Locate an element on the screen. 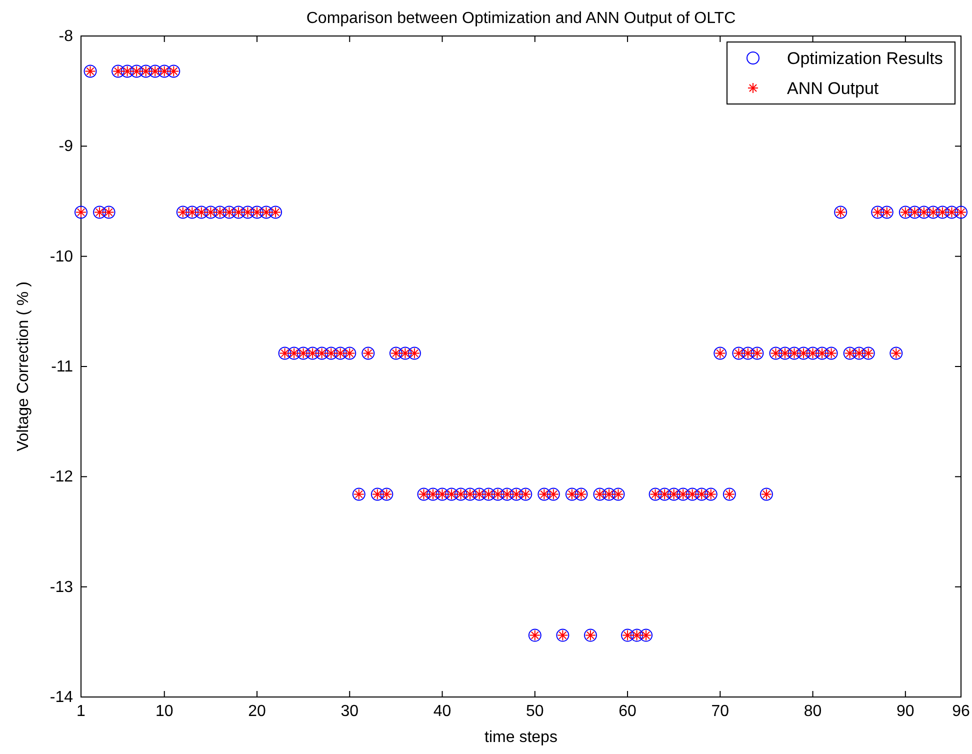 This screenshot has width=972, height=754. y-tick-label: -12 is located at coordinates (62, 477).